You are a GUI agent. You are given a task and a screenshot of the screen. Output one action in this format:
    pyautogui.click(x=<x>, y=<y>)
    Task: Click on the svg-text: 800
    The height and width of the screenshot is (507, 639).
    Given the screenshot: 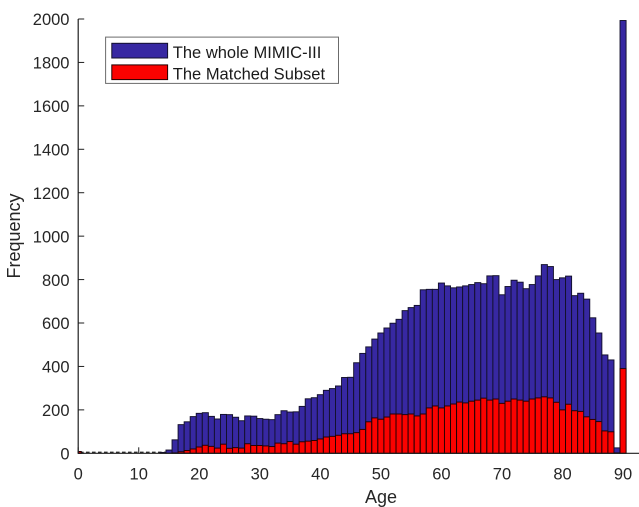 What is the action you would take?
    pyautogui.click(x=56, y=281)
    